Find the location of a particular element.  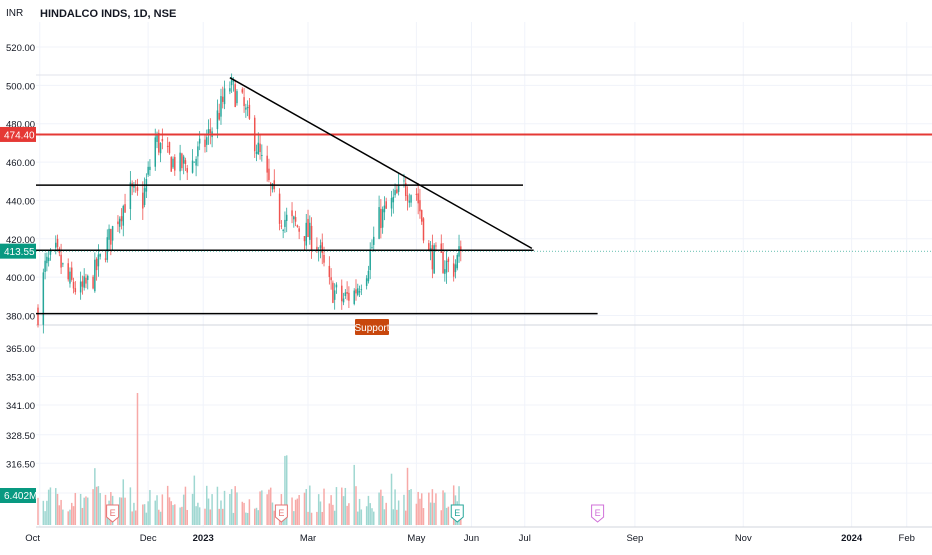

y-tick-label: 380.00 is located at coordinates (20, 317).